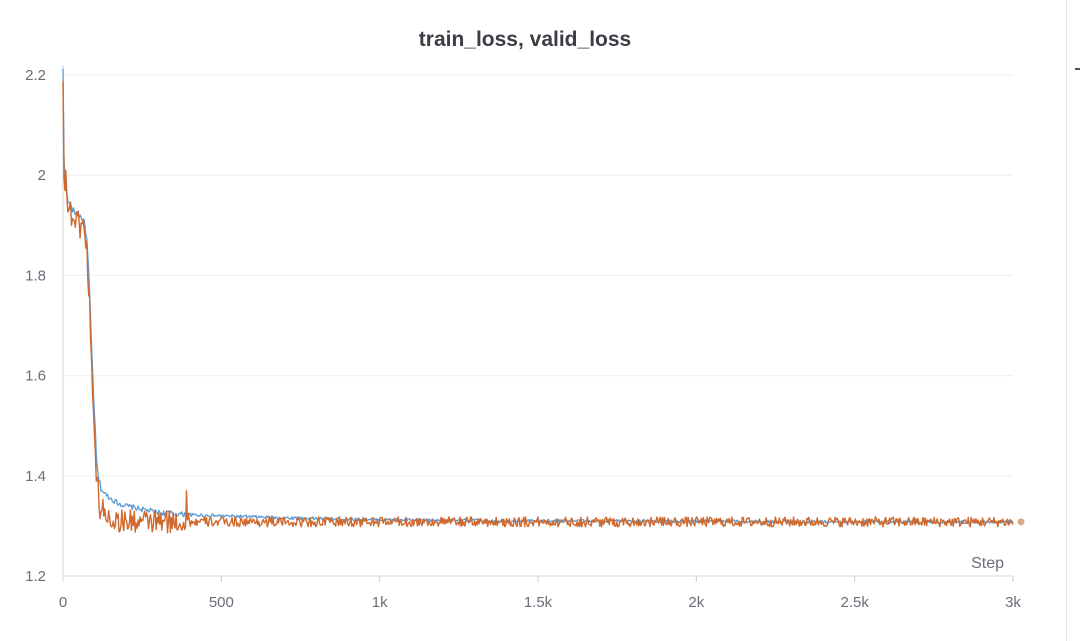  What do you see at coordinates (35, 376) in the screenshot?
I see `y-tick-label: 1.6` at bounding box center [35, 376].